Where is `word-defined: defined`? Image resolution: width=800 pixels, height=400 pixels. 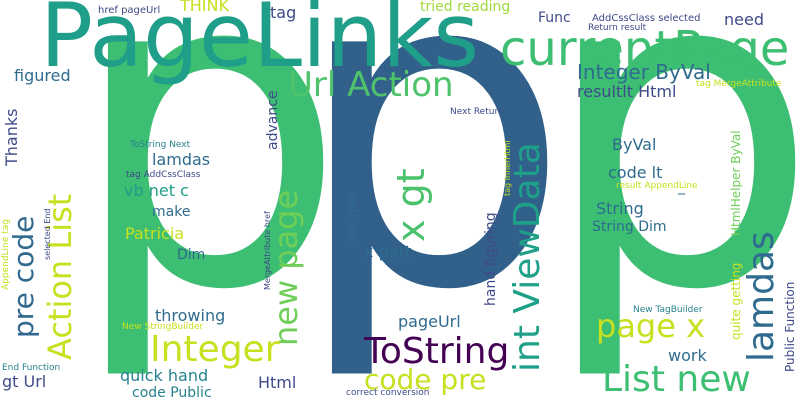
word-defined: defined is located at coordinates (353, 217).